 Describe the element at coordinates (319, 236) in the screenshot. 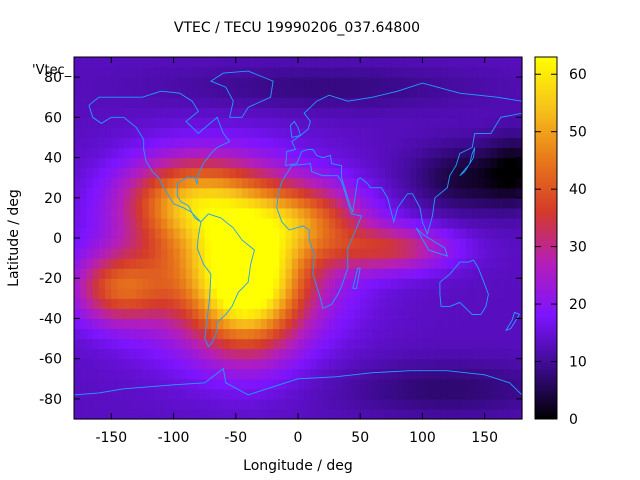

I see `africa-outline` at that location.